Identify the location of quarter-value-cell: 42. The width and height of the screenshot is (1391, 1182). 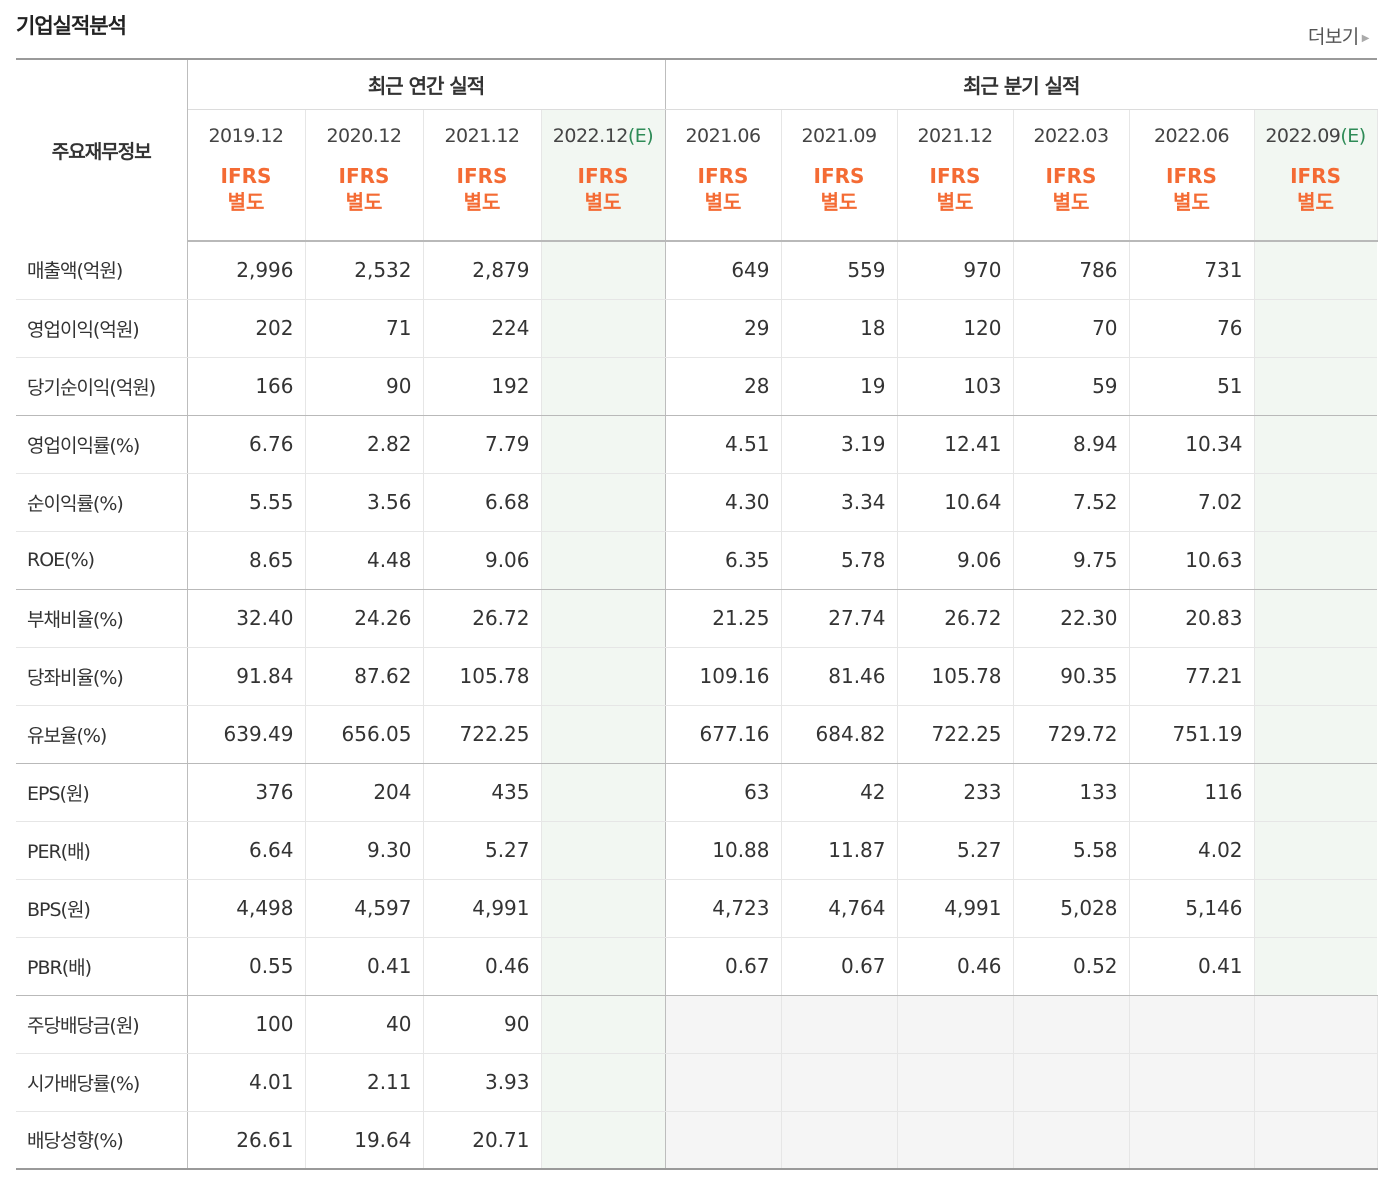
(839, 792).